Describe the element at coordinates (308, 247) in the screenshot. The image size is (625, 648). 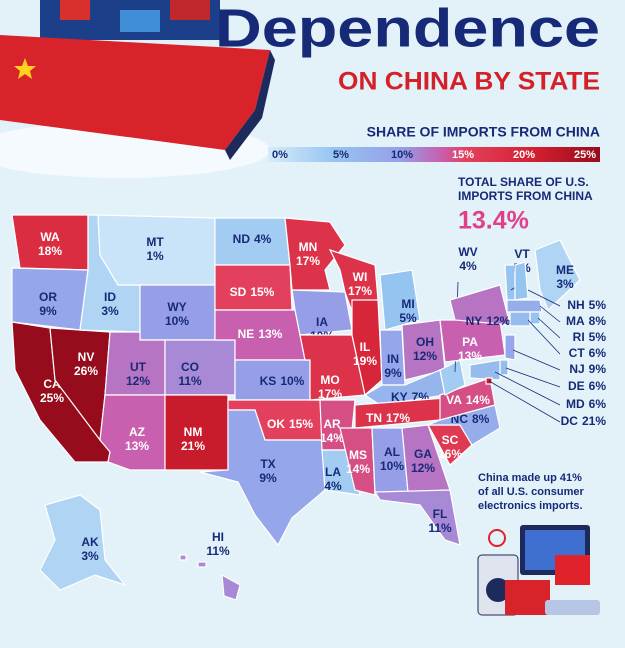
I see `state-code: MN` at that location.